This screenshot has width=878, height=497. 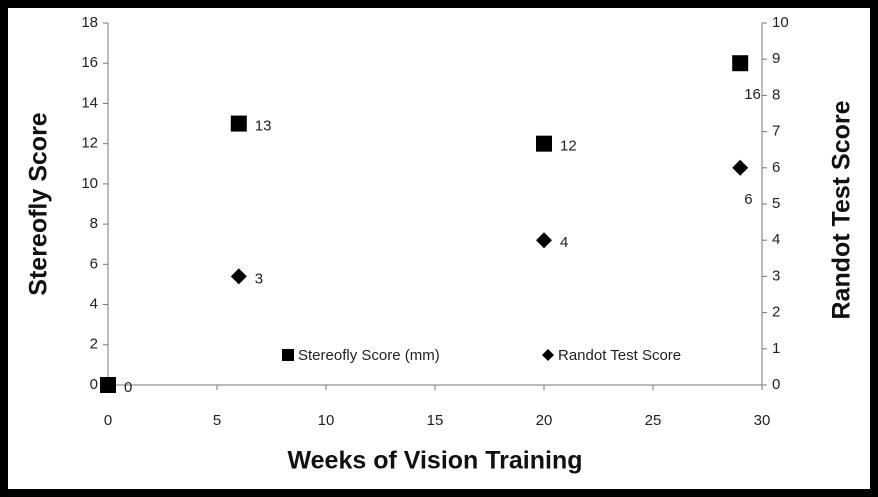 I want to click on y2-axis-title: Randot Test Score, so click(x=842, y=209).